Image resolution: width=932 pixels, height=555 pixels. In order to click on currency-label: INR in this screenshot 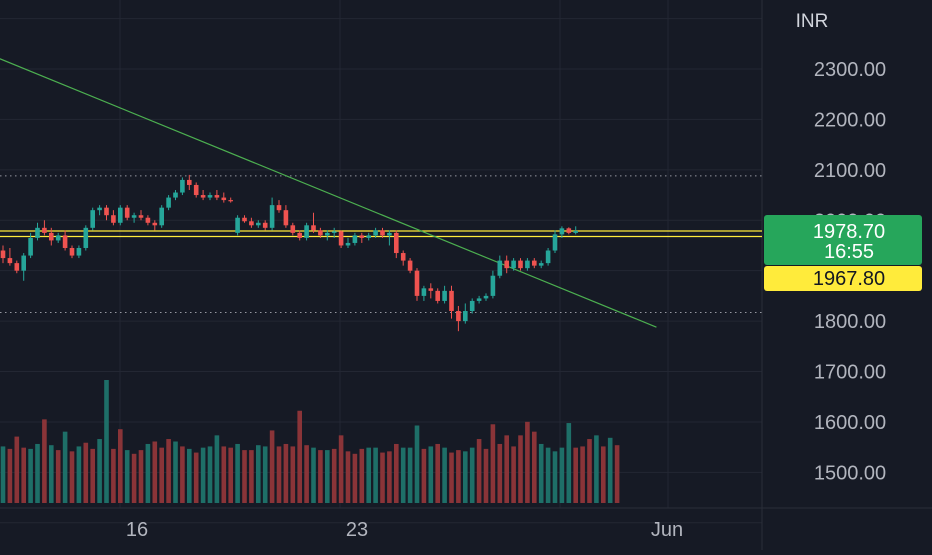, I will do `click(812, 21)`.